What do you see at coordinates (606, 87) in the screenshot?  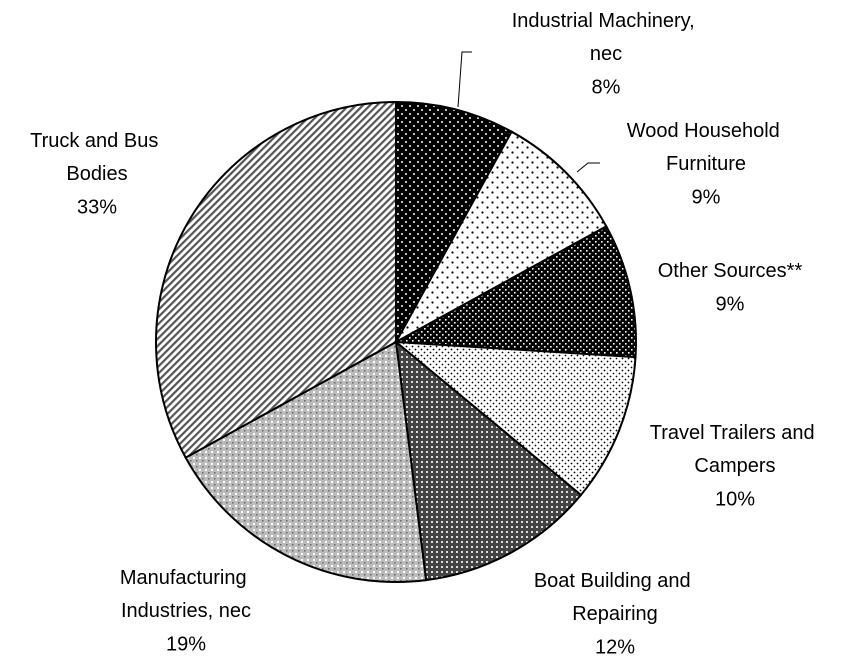 I see `slice-value-label: 8%` at bounding box center [606, 87].